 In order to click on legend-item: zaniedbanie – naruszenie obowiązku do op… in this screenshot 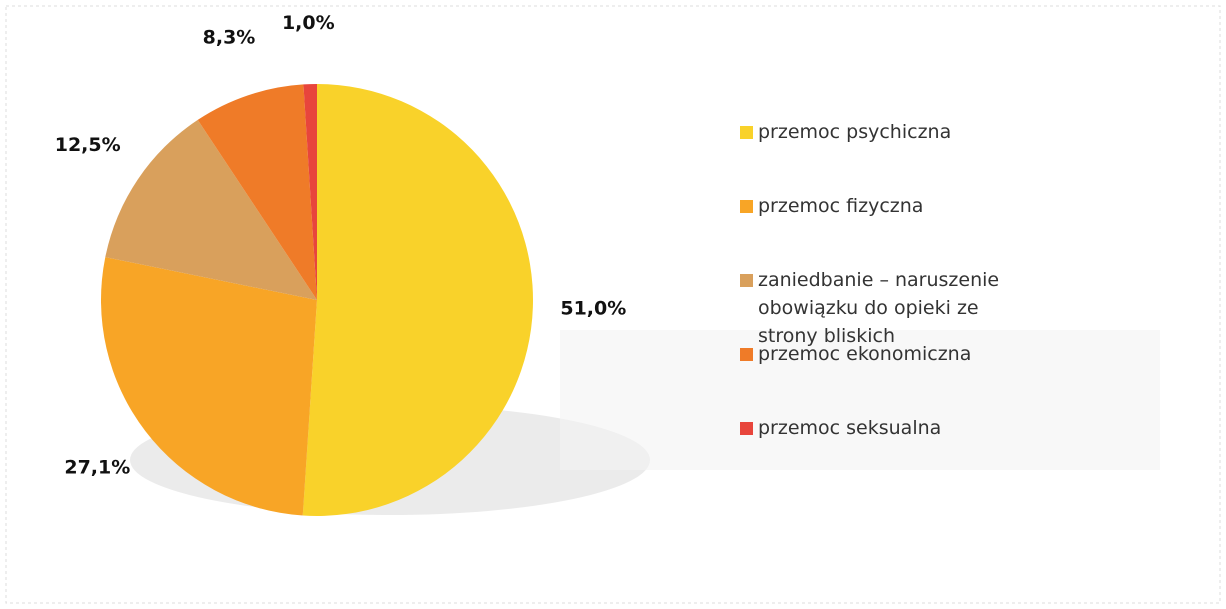, I will do `click(890, 306)`.